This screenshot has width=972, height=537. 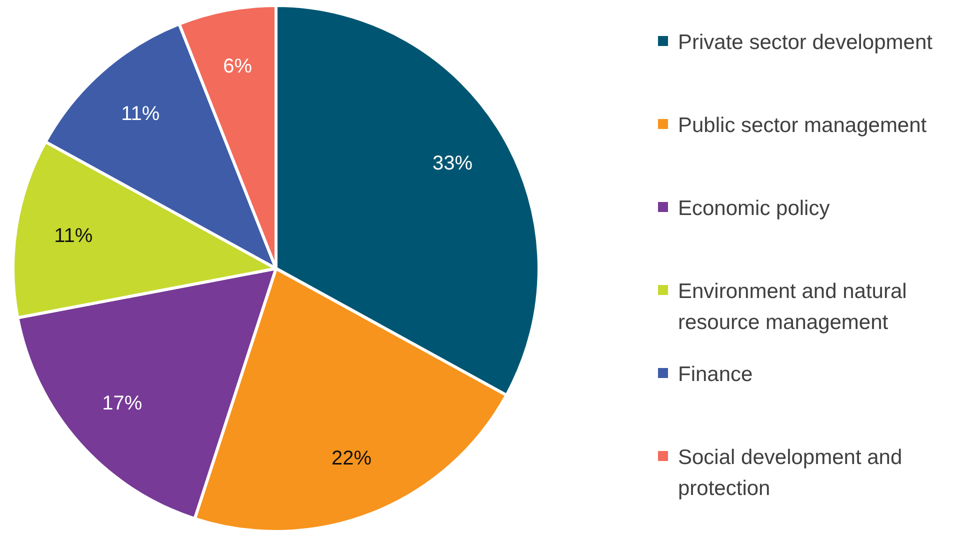 What do you see at coordinates (715, 375) in the screenshot?
I see `legend-label: Finance` at bounding box center [715, 375].